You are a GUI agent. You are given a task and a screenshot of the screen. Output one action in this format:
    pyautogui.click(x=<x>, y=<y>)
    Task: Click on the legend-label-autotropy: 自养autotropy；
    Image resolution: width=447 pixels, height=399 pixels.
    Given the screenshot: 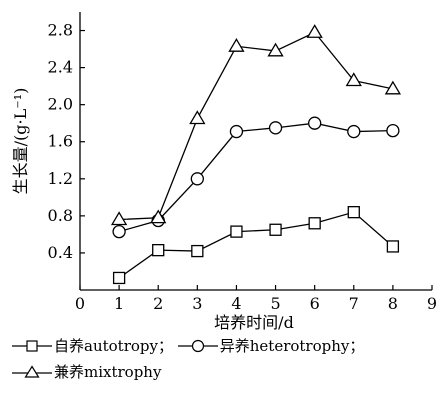 What is the action you would take?
    pyautogui.click(x=113, y=346)
    